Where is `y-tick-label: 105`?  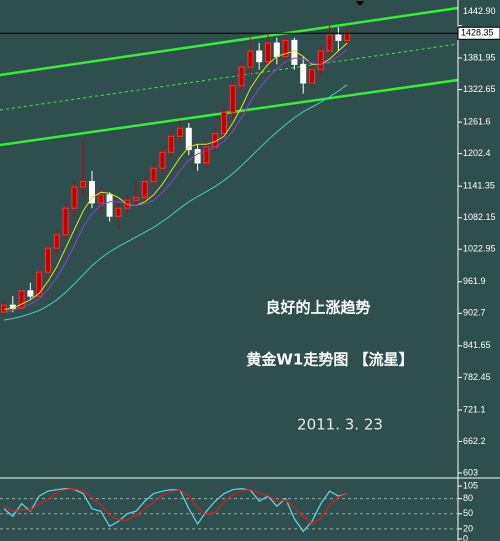 y-tick-label: 105 is located at coordinates (470, 485).